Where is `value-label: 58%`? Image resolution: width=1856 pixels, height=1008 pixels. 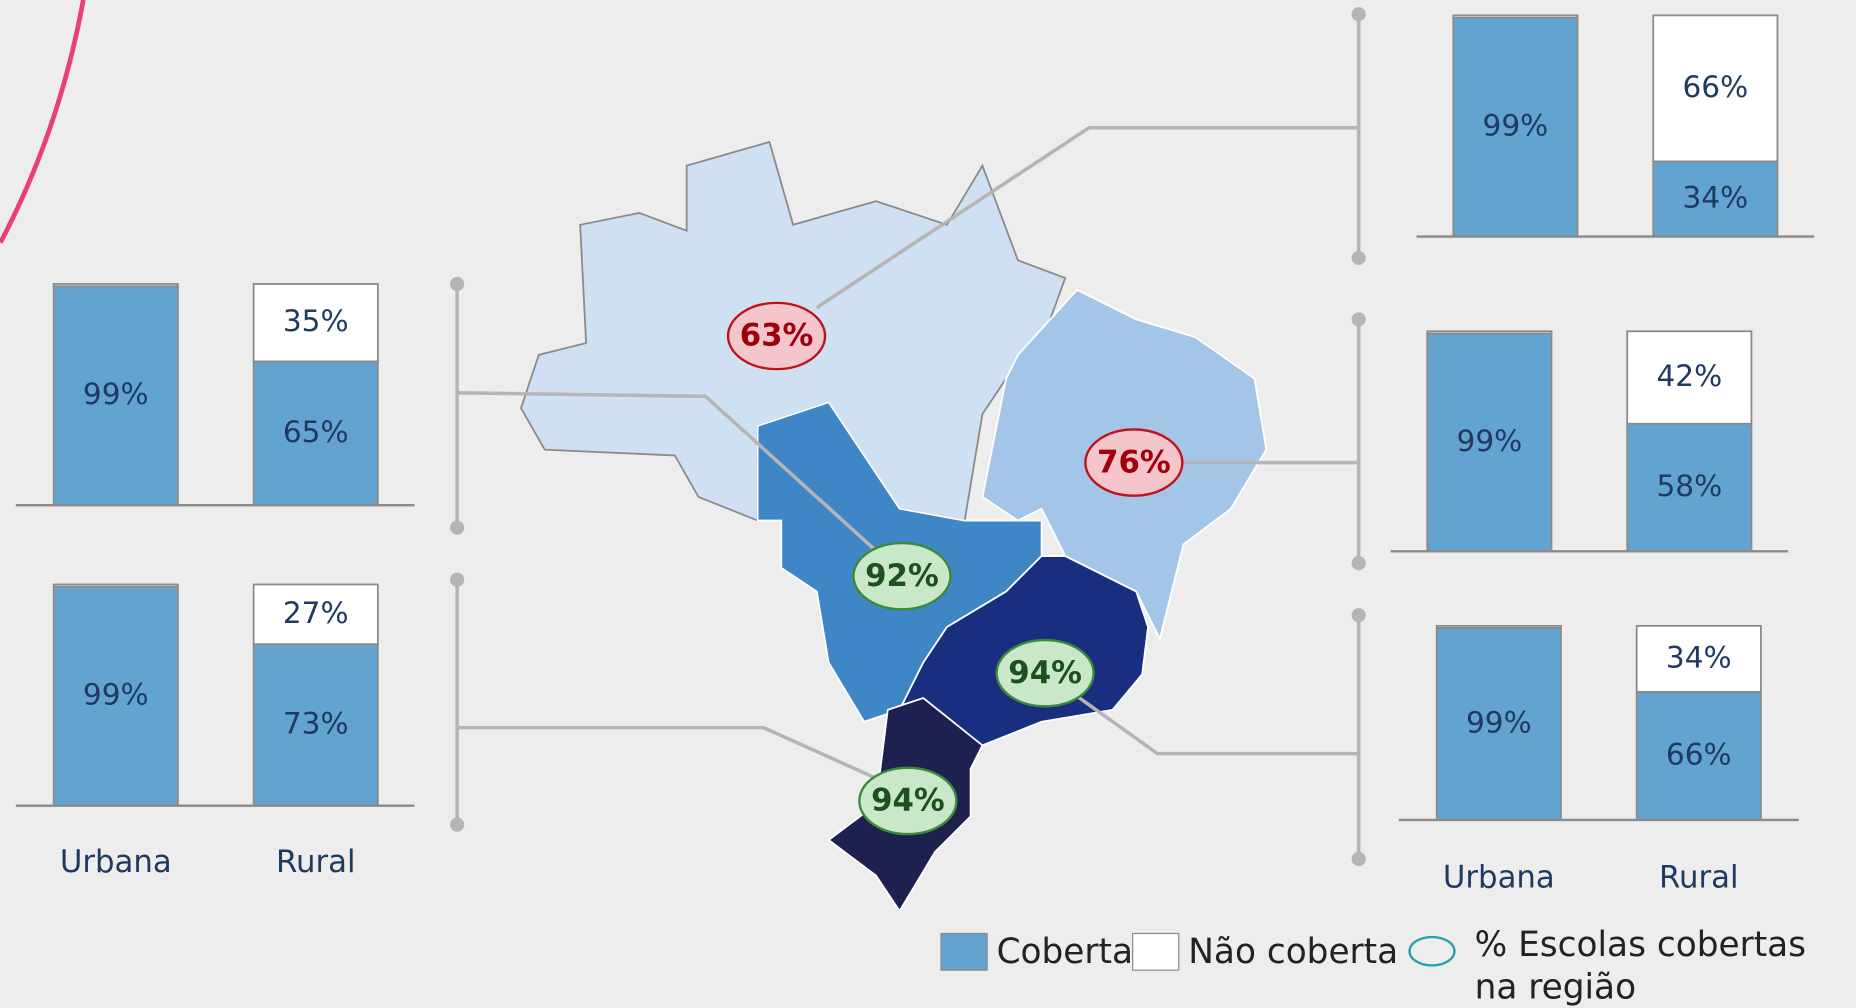 value-label: 58% is located at coordinates (1689, 486).